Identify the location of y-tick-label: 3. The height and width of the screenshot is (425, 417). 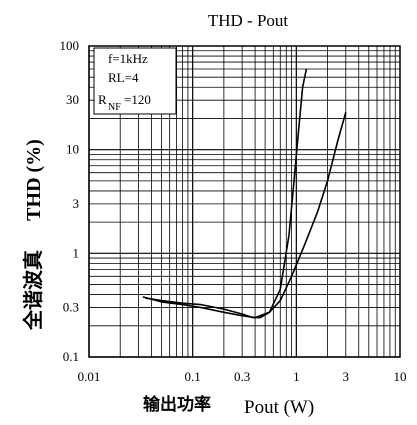
(76, 203).